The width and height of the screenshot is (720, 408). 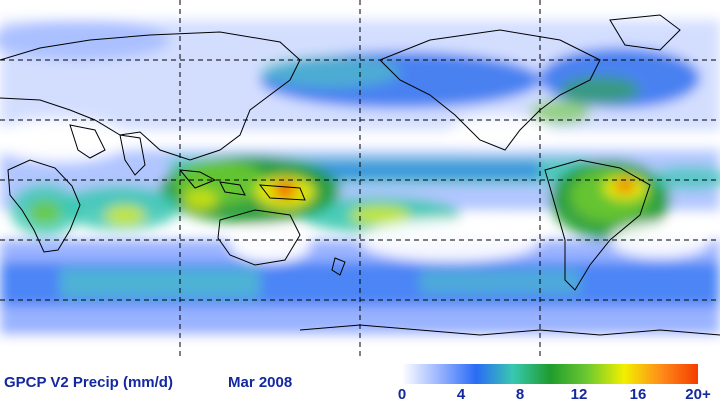 I want to click on colorbar, so click(x=550, y=374).